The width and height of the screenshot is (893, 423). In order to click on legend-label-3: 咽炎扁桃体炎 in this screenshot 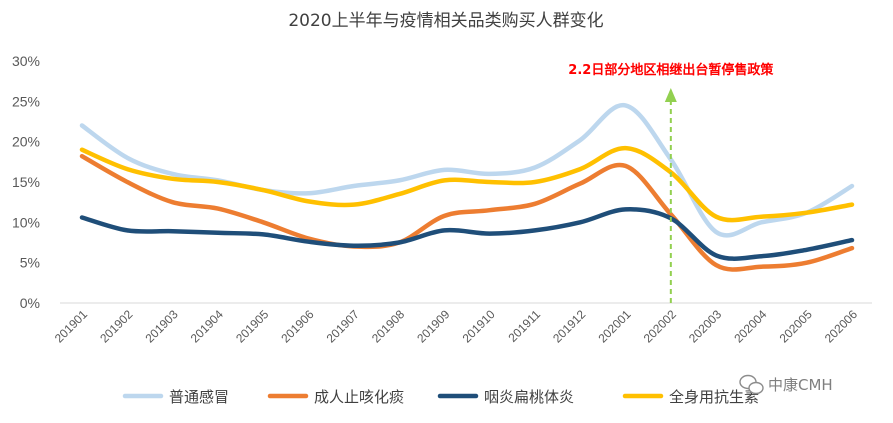, I will do `click(529, 397)`.